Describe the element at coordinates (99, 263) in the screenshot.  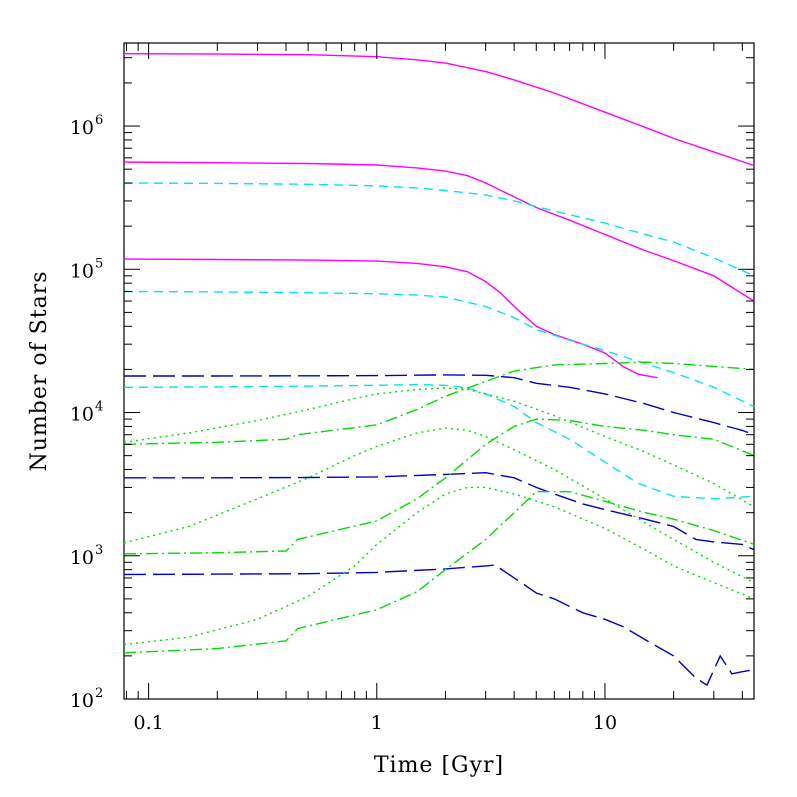
I see `y-tick-exponent: 5` at that location.